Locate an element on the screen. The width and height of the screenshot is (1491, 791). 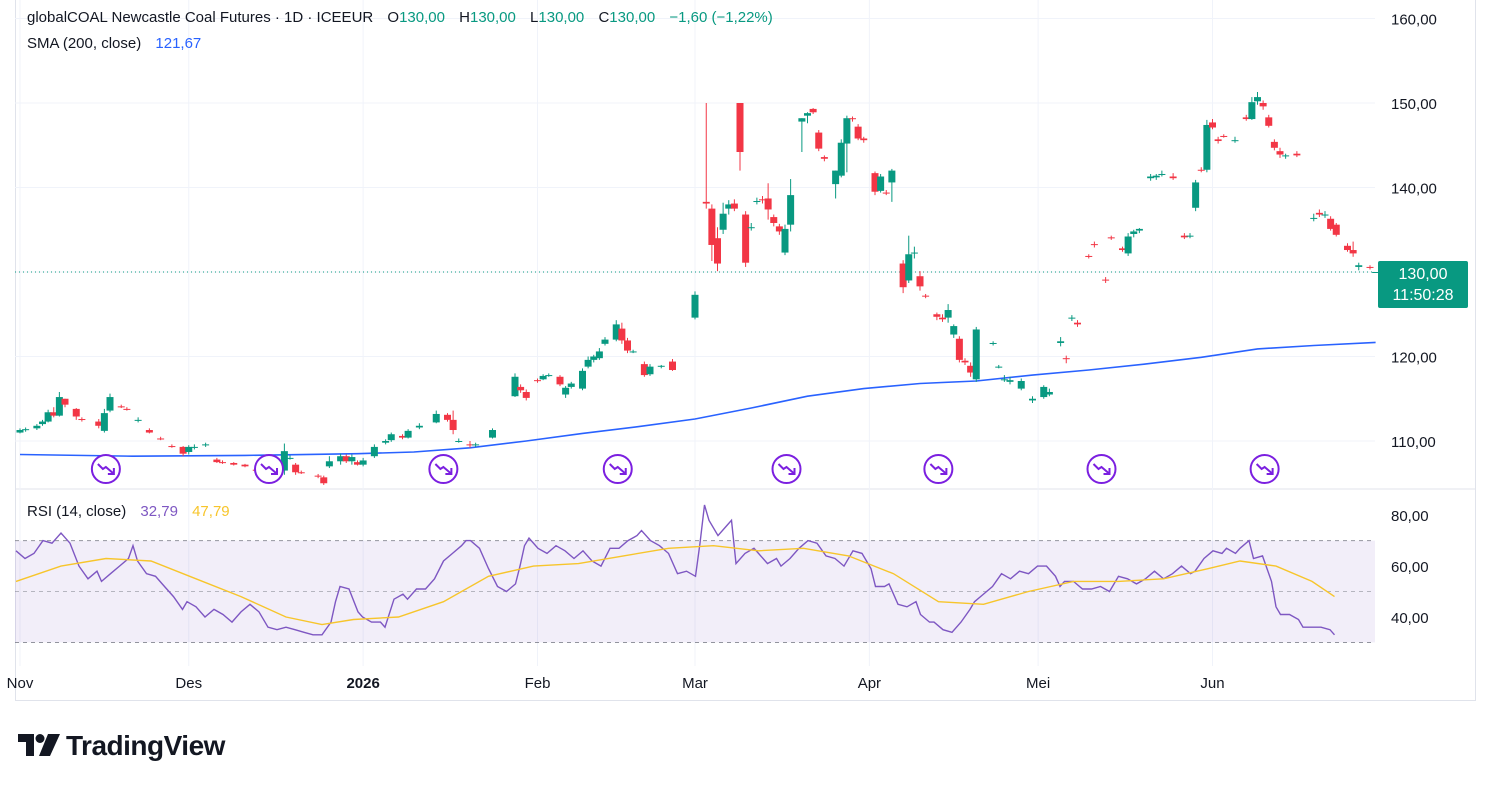
rsi-value: 32,79 is located at coordinates (159, 511).